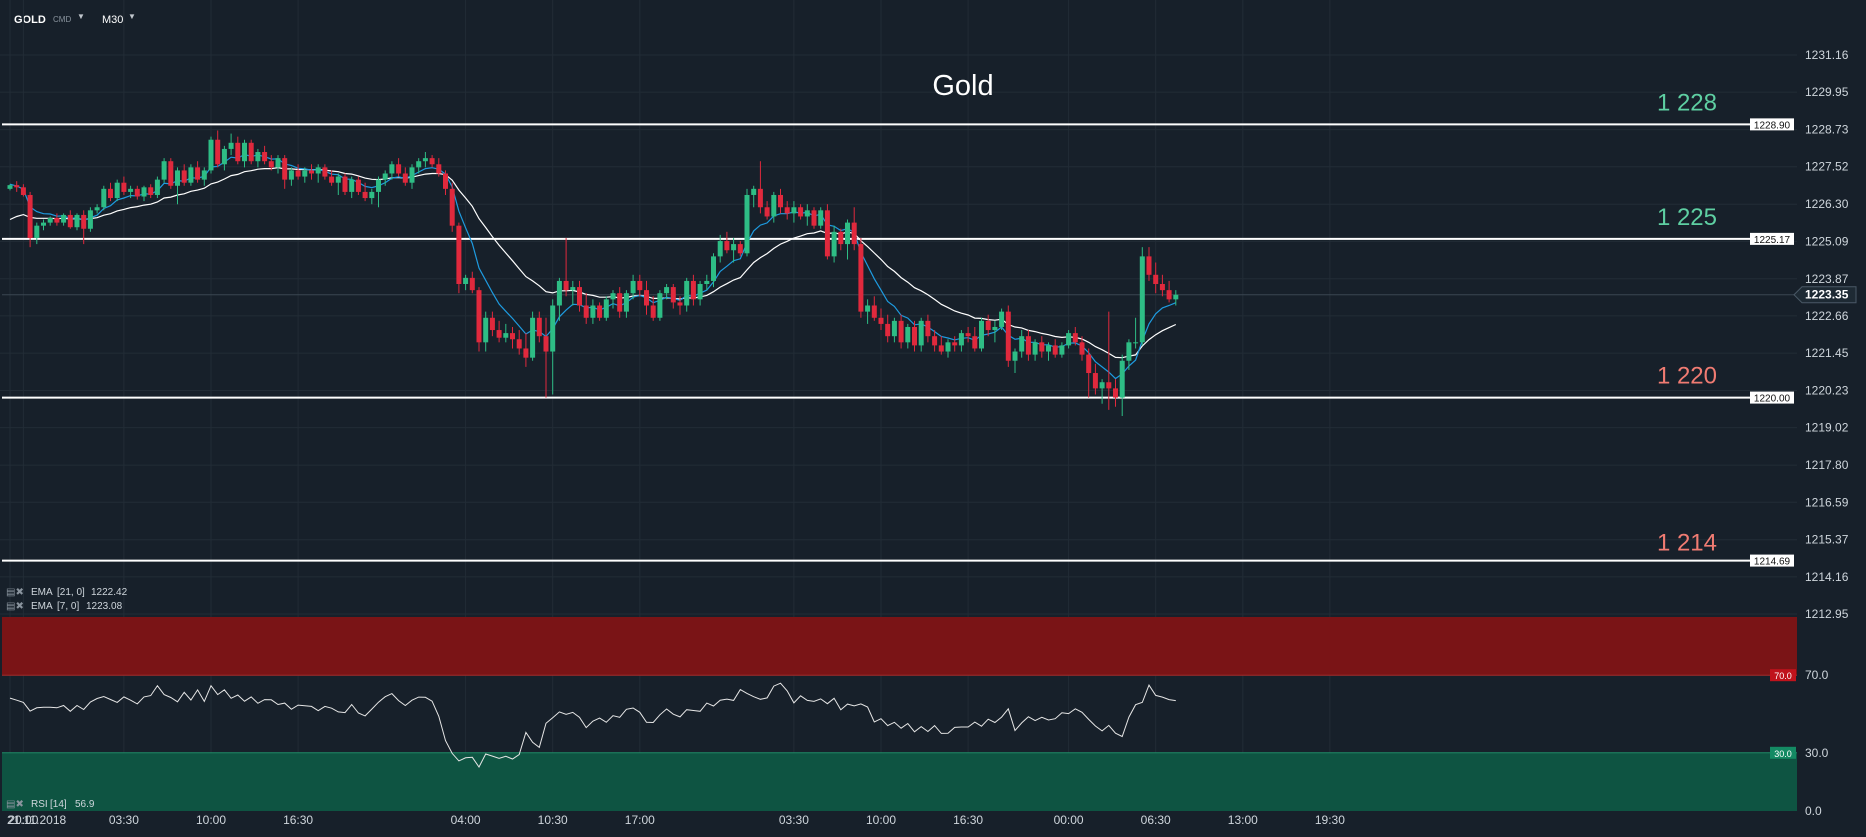 This screenshot has width=1866, height=837. What do you see at coordinates (899, 781) in the screenshot?
I see `rsi-oversold-zone` at bounding box center [899, 781].